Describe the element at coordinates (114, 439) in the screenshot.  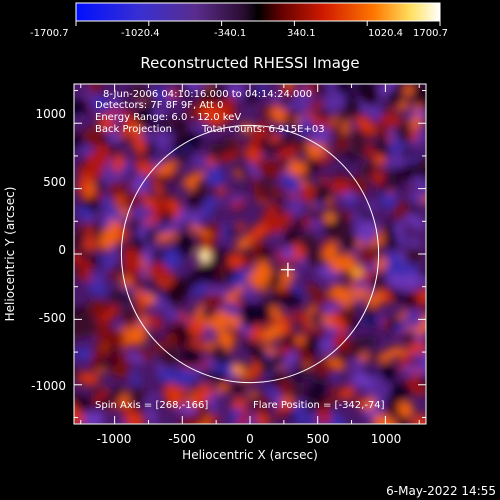
I see `x-tick-label: -1000` at that location.